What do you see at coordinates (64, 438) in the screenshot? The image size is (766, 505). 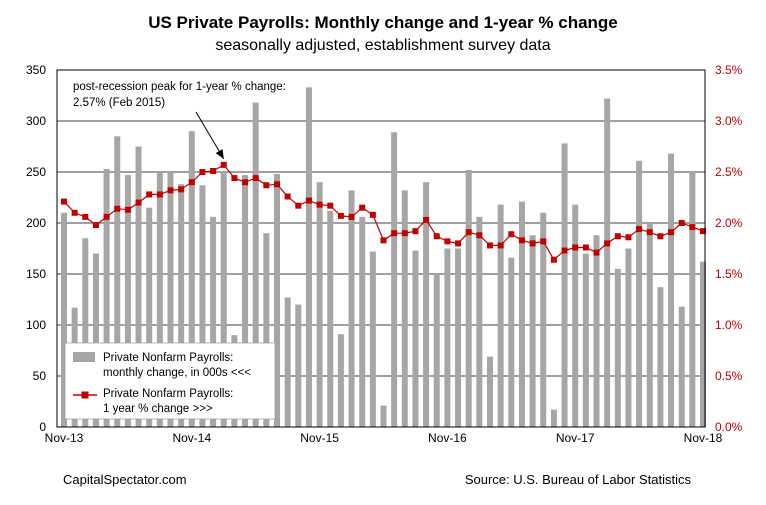 I see `x-tick-label: Nov-13` at bounding box center [64, 438].